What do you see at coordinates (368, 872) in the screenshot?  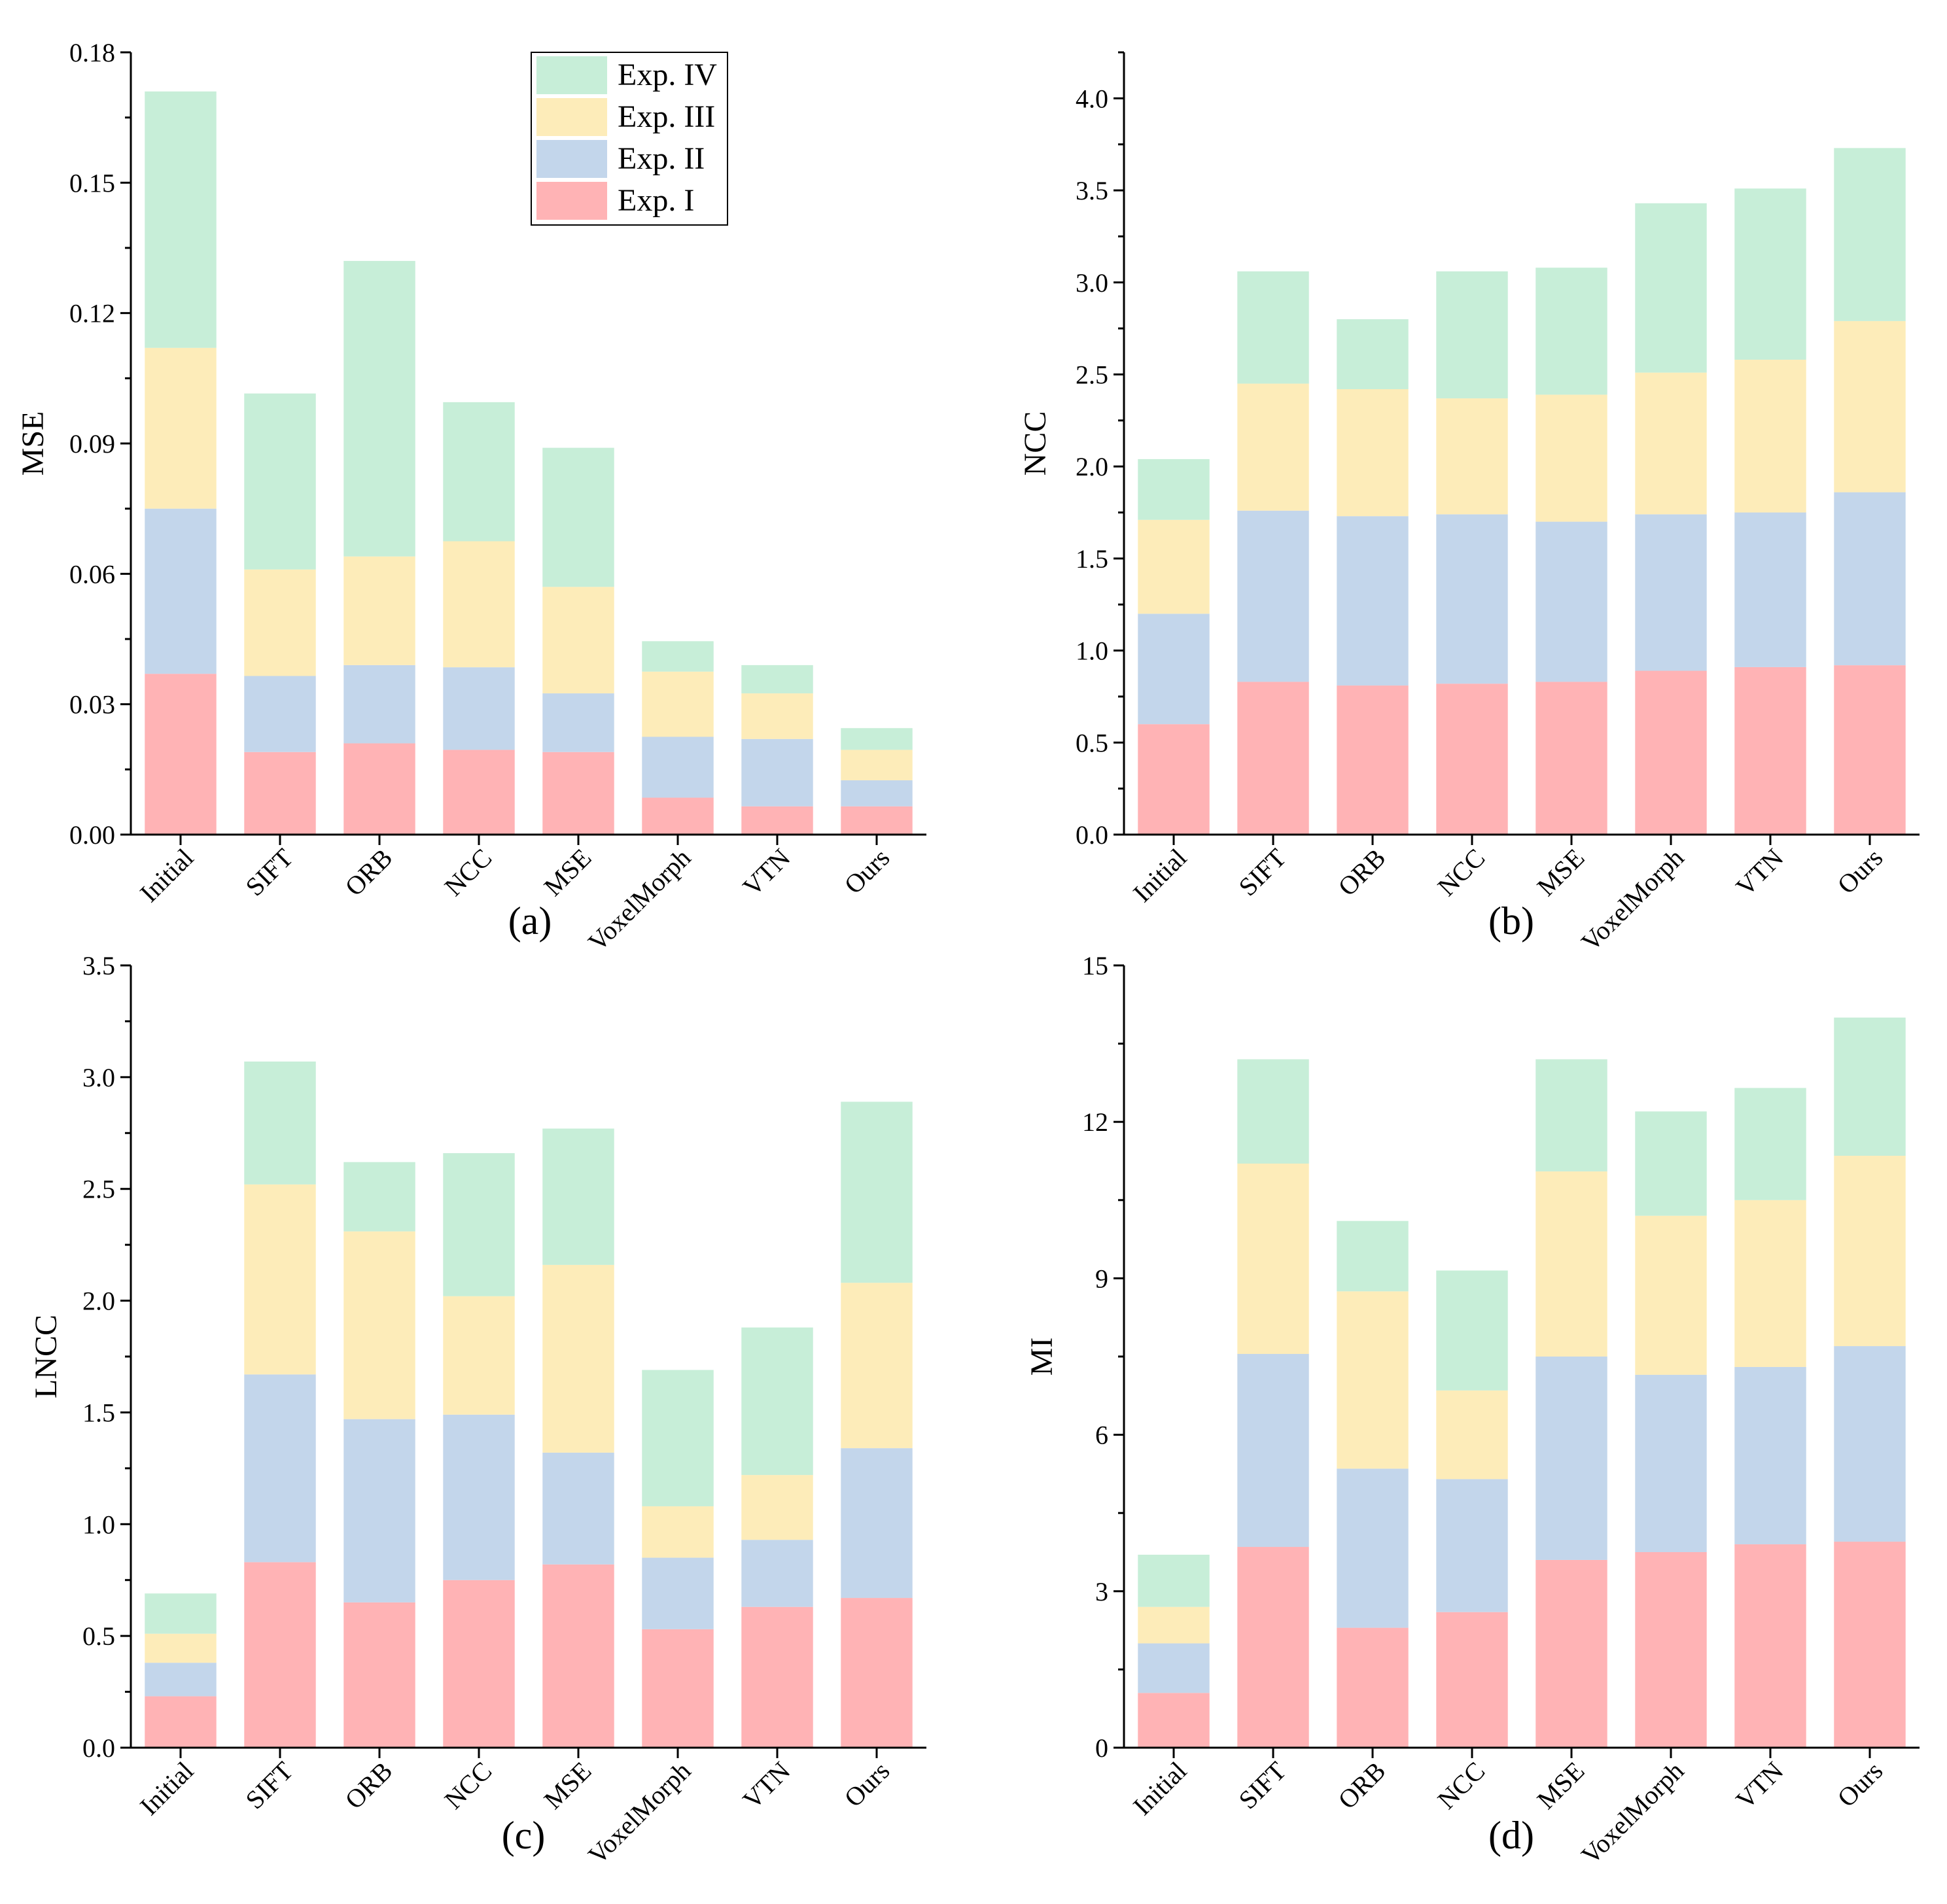 I see `x-tick-label-orb: ORB` at bounding box center [368, 872].